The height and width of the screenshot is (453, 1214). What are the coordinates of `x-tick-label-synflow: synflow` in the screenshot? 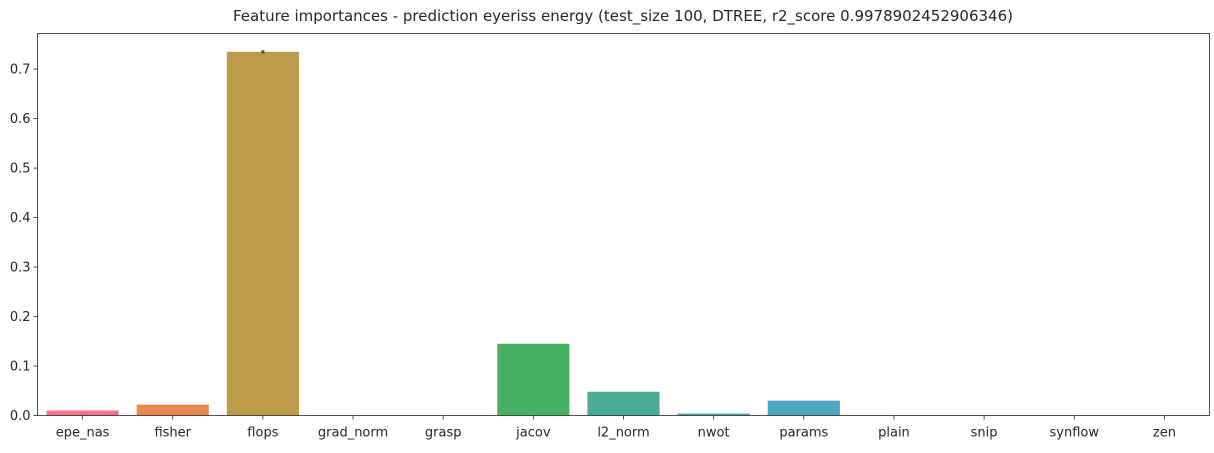 It's located at (1075, 433).